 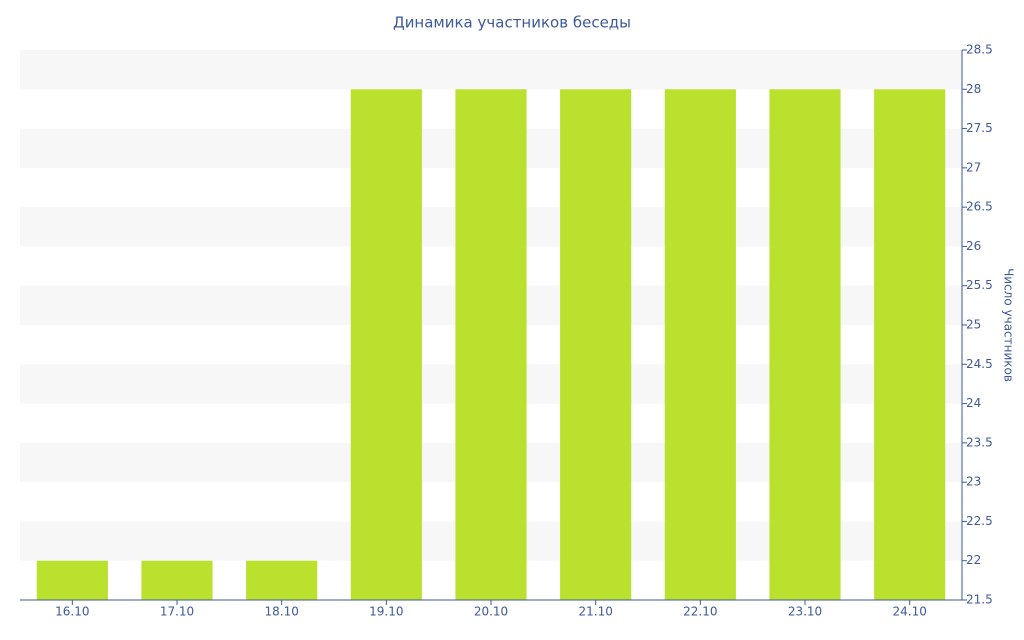 What do you see at coordinates (979, 128) in the screenshot?
I see `y-tick-label: 27.5` at bounding box center [979, 128].